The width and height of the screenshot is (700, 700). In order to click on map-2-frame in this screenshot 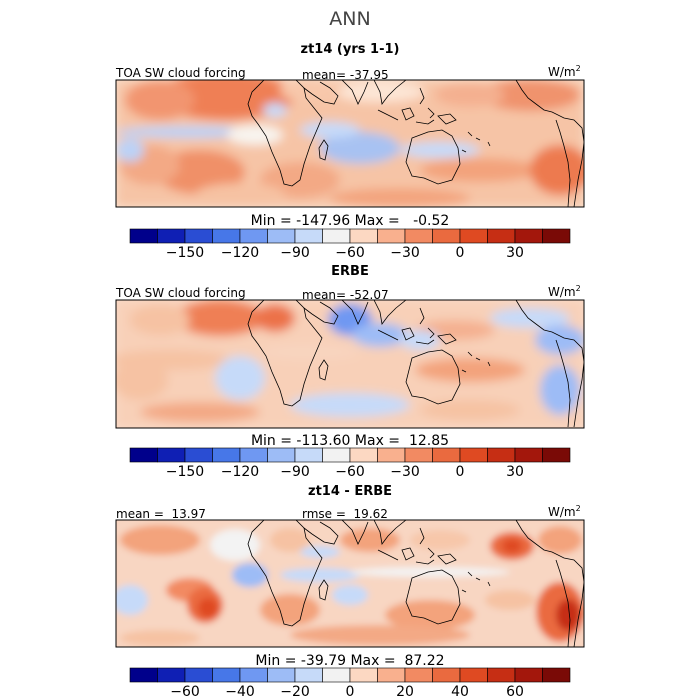, I will do `click(350, 364)`.